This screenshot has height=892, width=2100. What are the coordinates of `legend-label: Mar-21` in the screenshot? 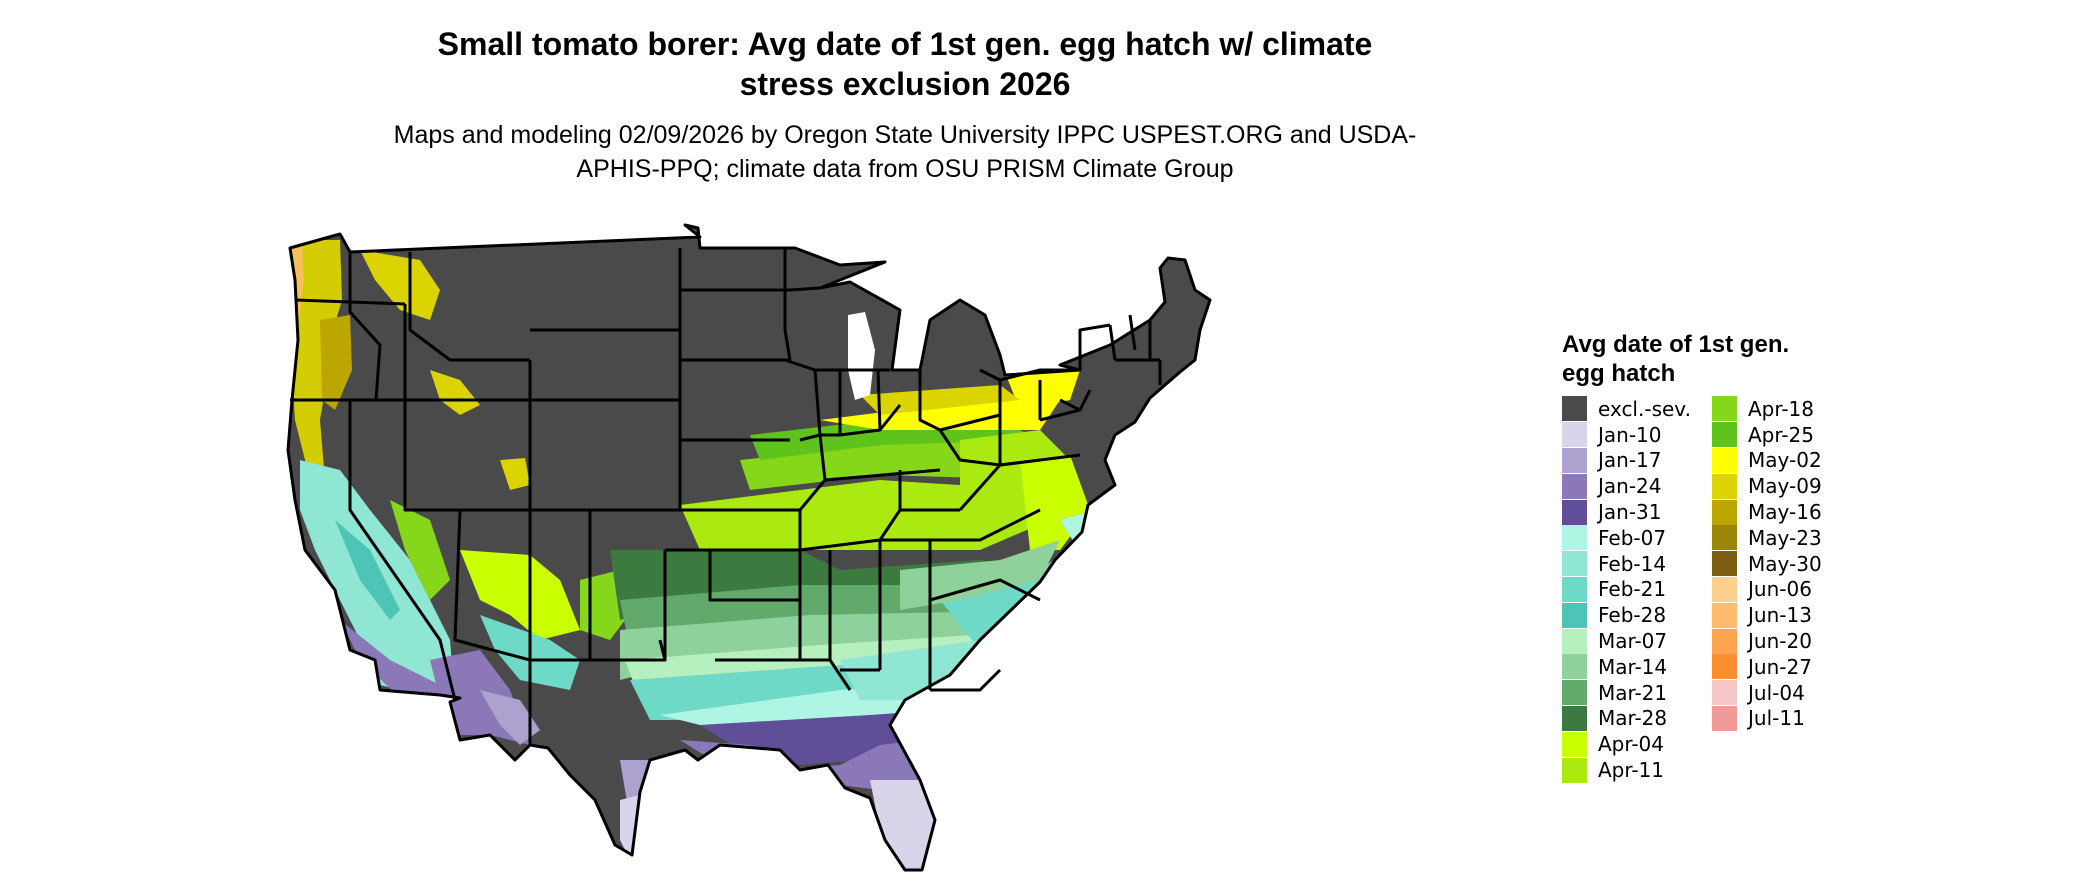 It's located at (1633, 692).